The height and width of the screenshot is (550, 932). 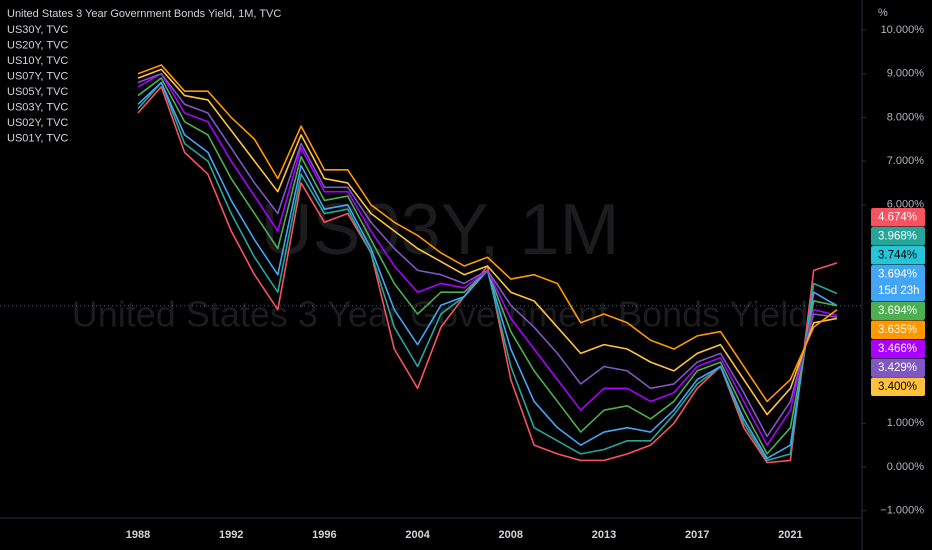 I want to click on x-tick-label: 2017, so click(x=697, y=535).